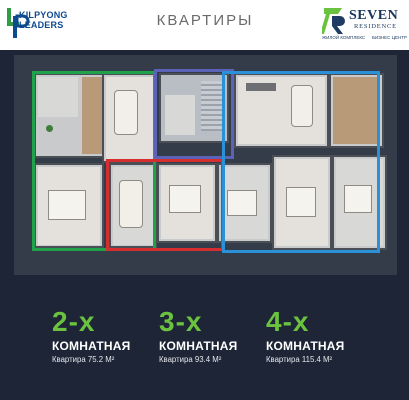 This screenshot has height=400, width=409. Describe the element at coordinates (41, 25) in the screenshot. I see `logo-left-line2: LEADERS` at that location.